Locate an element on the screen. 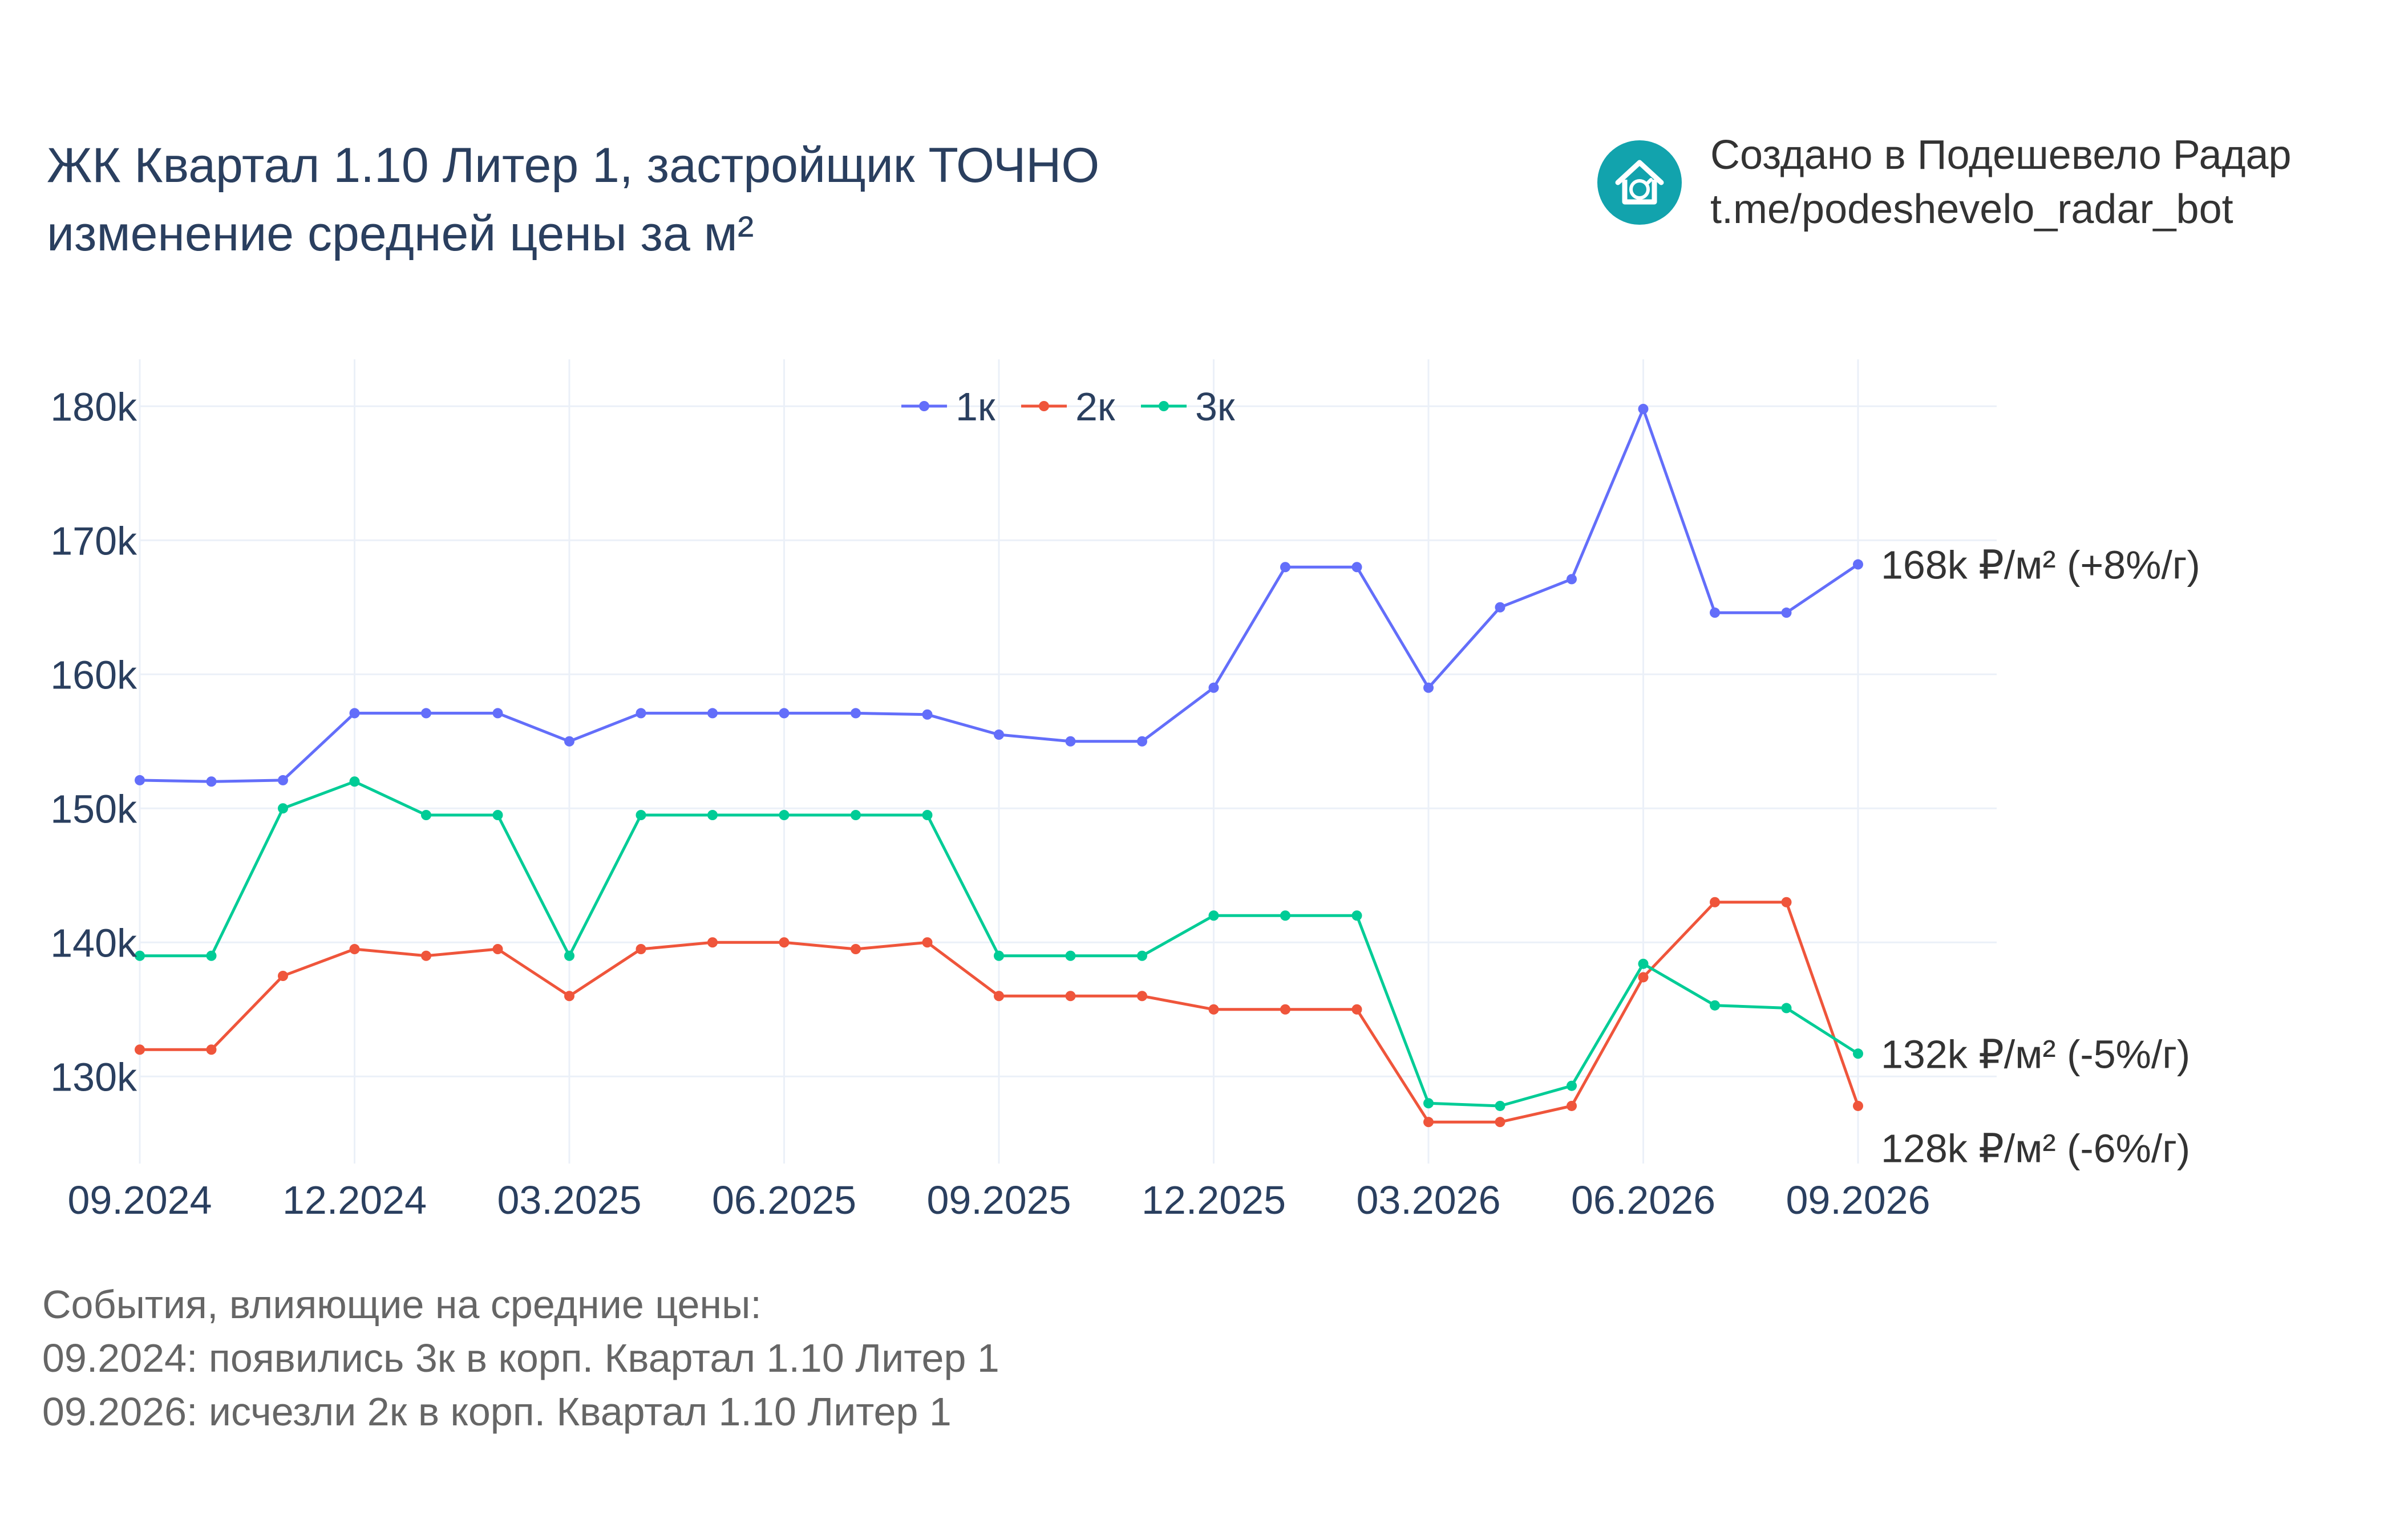 This screenshot has height=1540, width=2396. x-tick-label: 09.2026 is located at coordinates (1858, 1200).